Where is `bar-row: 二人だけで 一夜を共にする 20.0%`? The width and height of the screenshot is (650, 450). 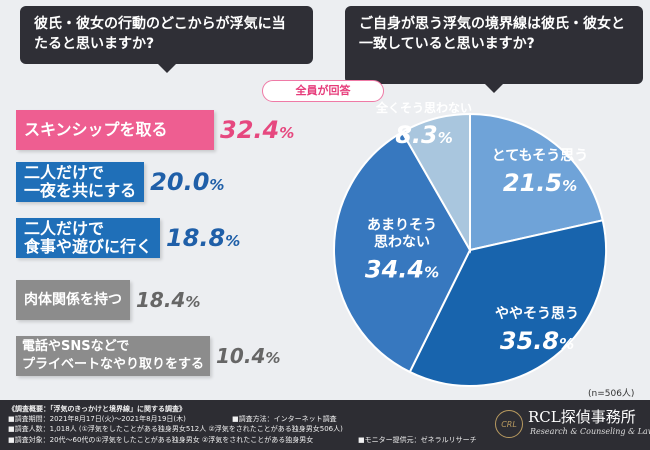
bar-row: 二人だけで 一夜を共にする 20.0% is located at coordinates (120, 182).